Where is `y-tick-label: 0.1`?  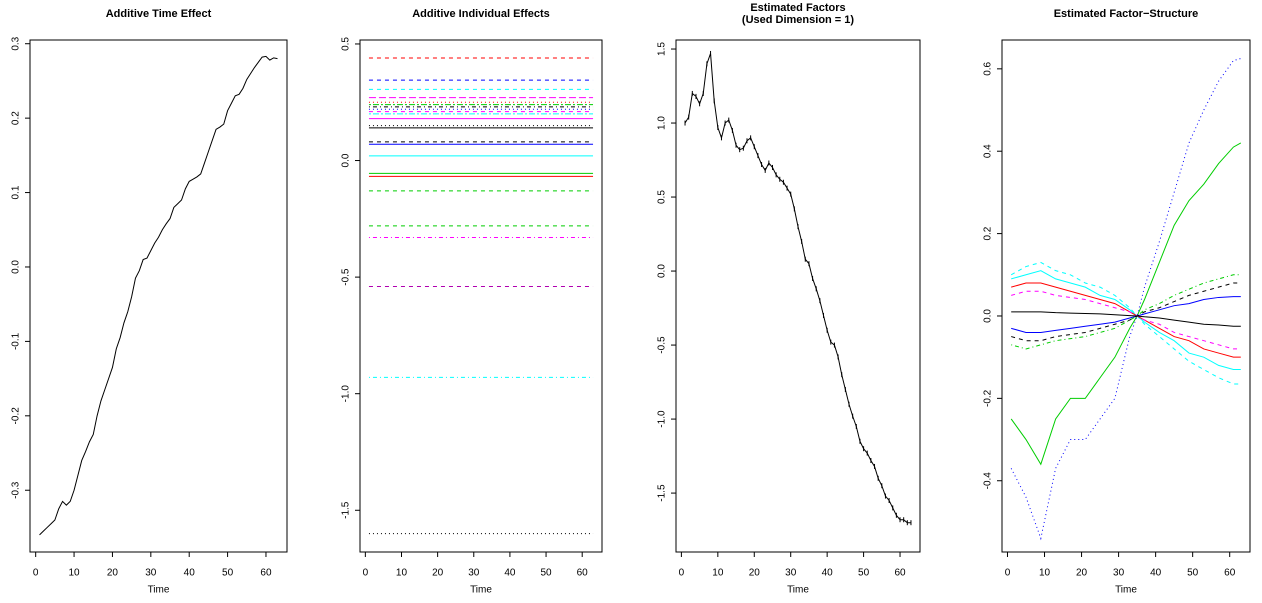 y-tick-label: 0.1 is located at coordinates (16, 192).